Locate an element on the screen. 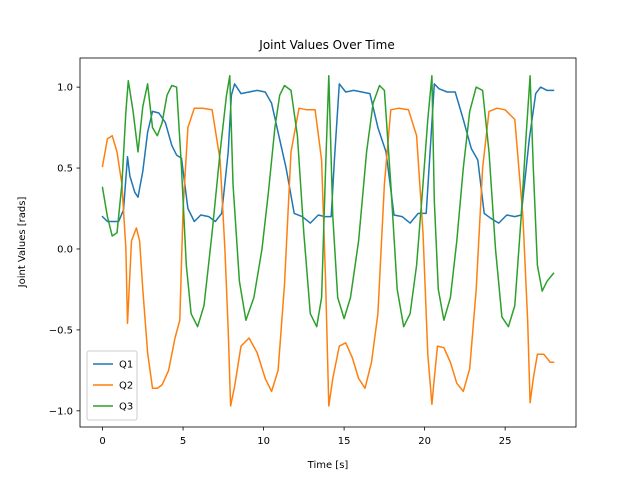 The width and height of the screenshot is (640, 480). y-tick-label: 0.5 is located at coordinates (65, 169).